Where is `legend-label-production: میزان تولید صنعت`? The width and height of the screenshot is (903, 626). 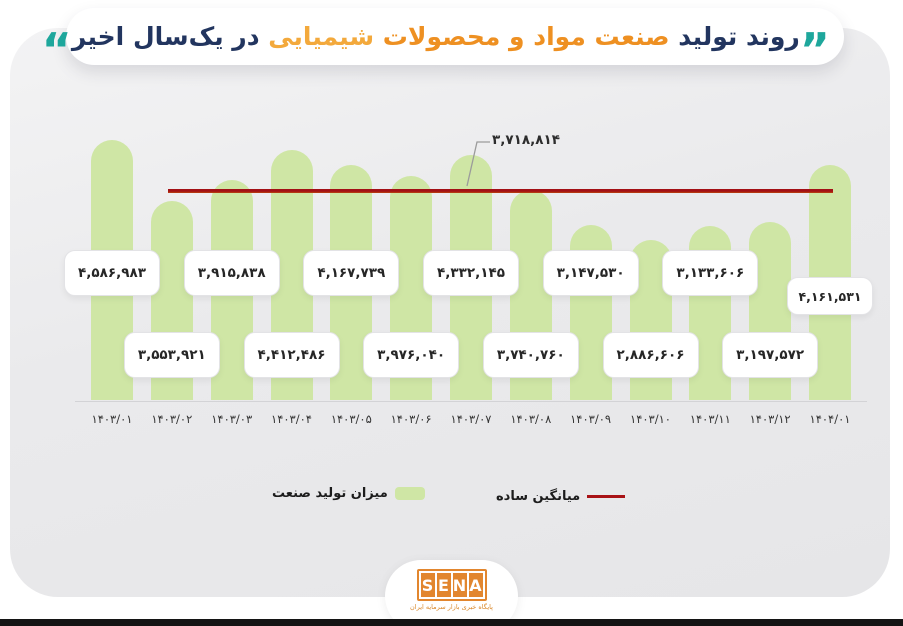 legend-label-production: میزان تولید صنعت is located at coordinates (330, 493).